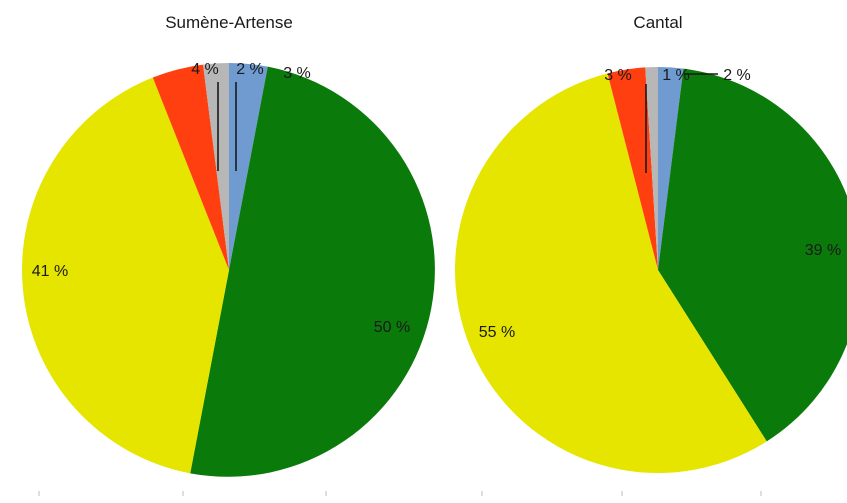 This screenshot has width=847, height=503. Describe the element at coordinates (392, 327) in the screenshot. I see `slice-label: 50 %` at that location.